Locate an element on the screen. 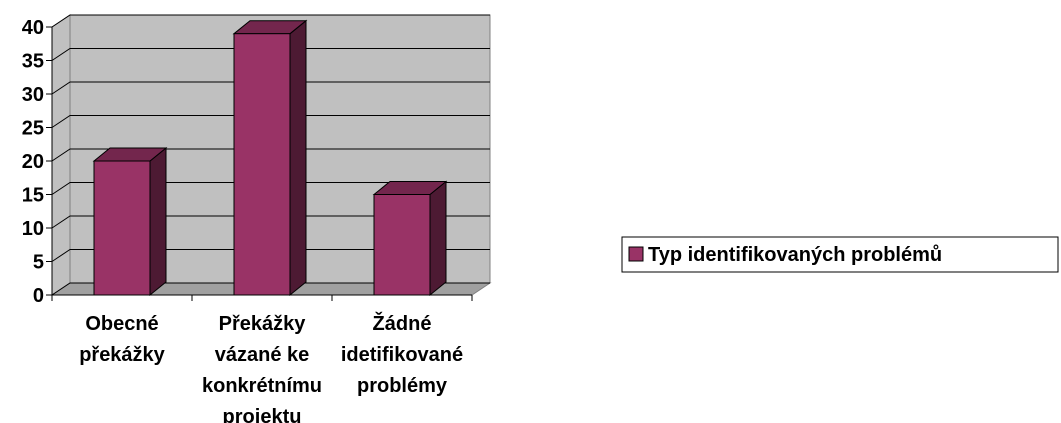  x-tick-label: Žádné idetifikované problémy is located at coordinates (402, 354).